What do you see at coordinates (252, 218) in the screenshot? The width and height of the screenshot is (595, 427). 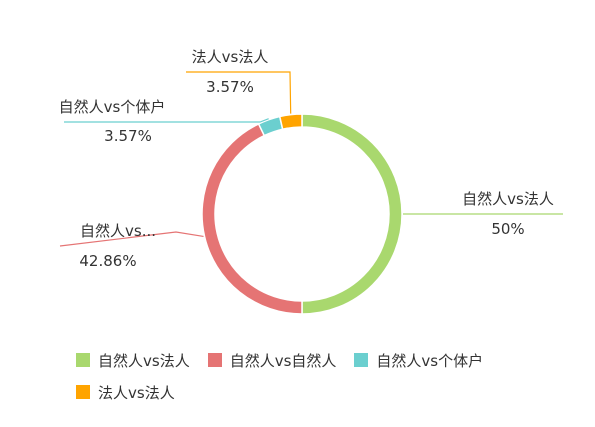 I see `slice-natural-vs-natural` at bounding box center [252, 218].